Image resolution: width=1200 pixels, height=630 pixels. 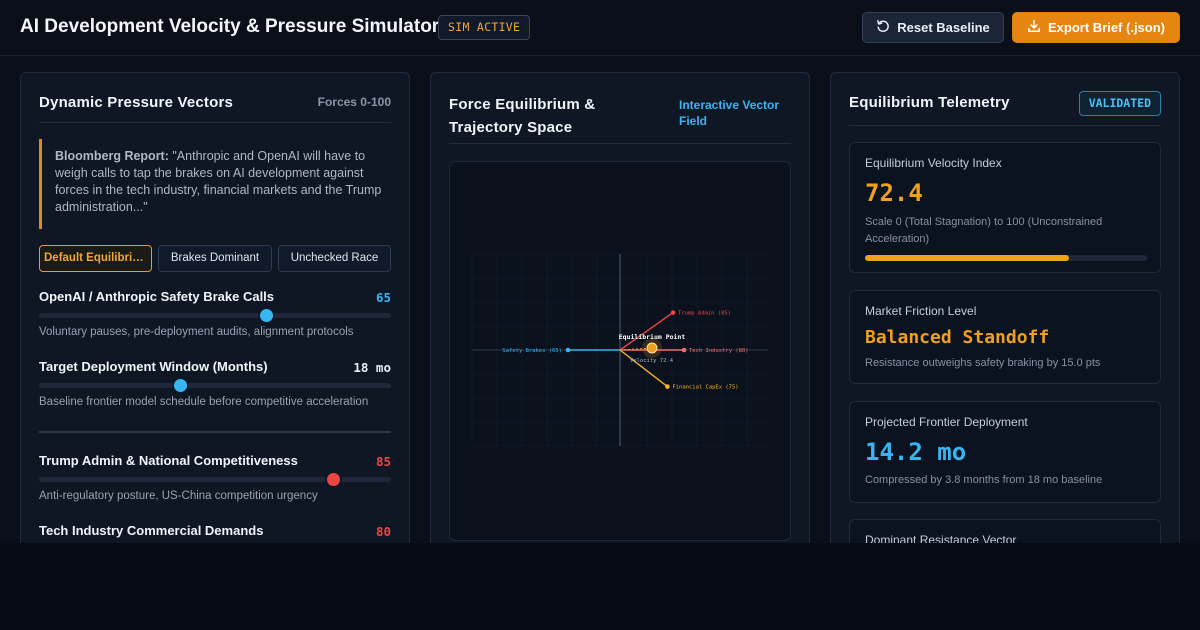 I want to click on safety-brake-label: OpenAI / Anthropic Safety Brake Calls, so click(x=157, y=296).